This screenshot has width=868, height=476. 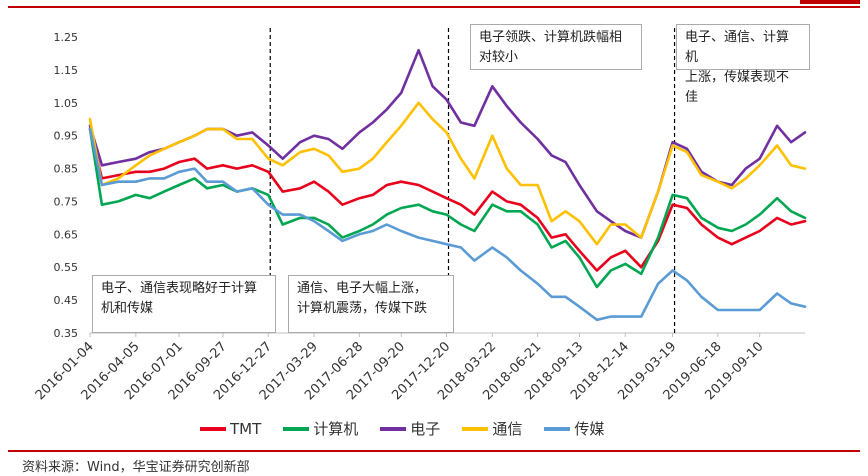 What do you see at coordinates (737, 87) in the screenshot?
I see `annotation-4-line-2: 上涨，传媒表现不佳` at bounding box center [737, 87].